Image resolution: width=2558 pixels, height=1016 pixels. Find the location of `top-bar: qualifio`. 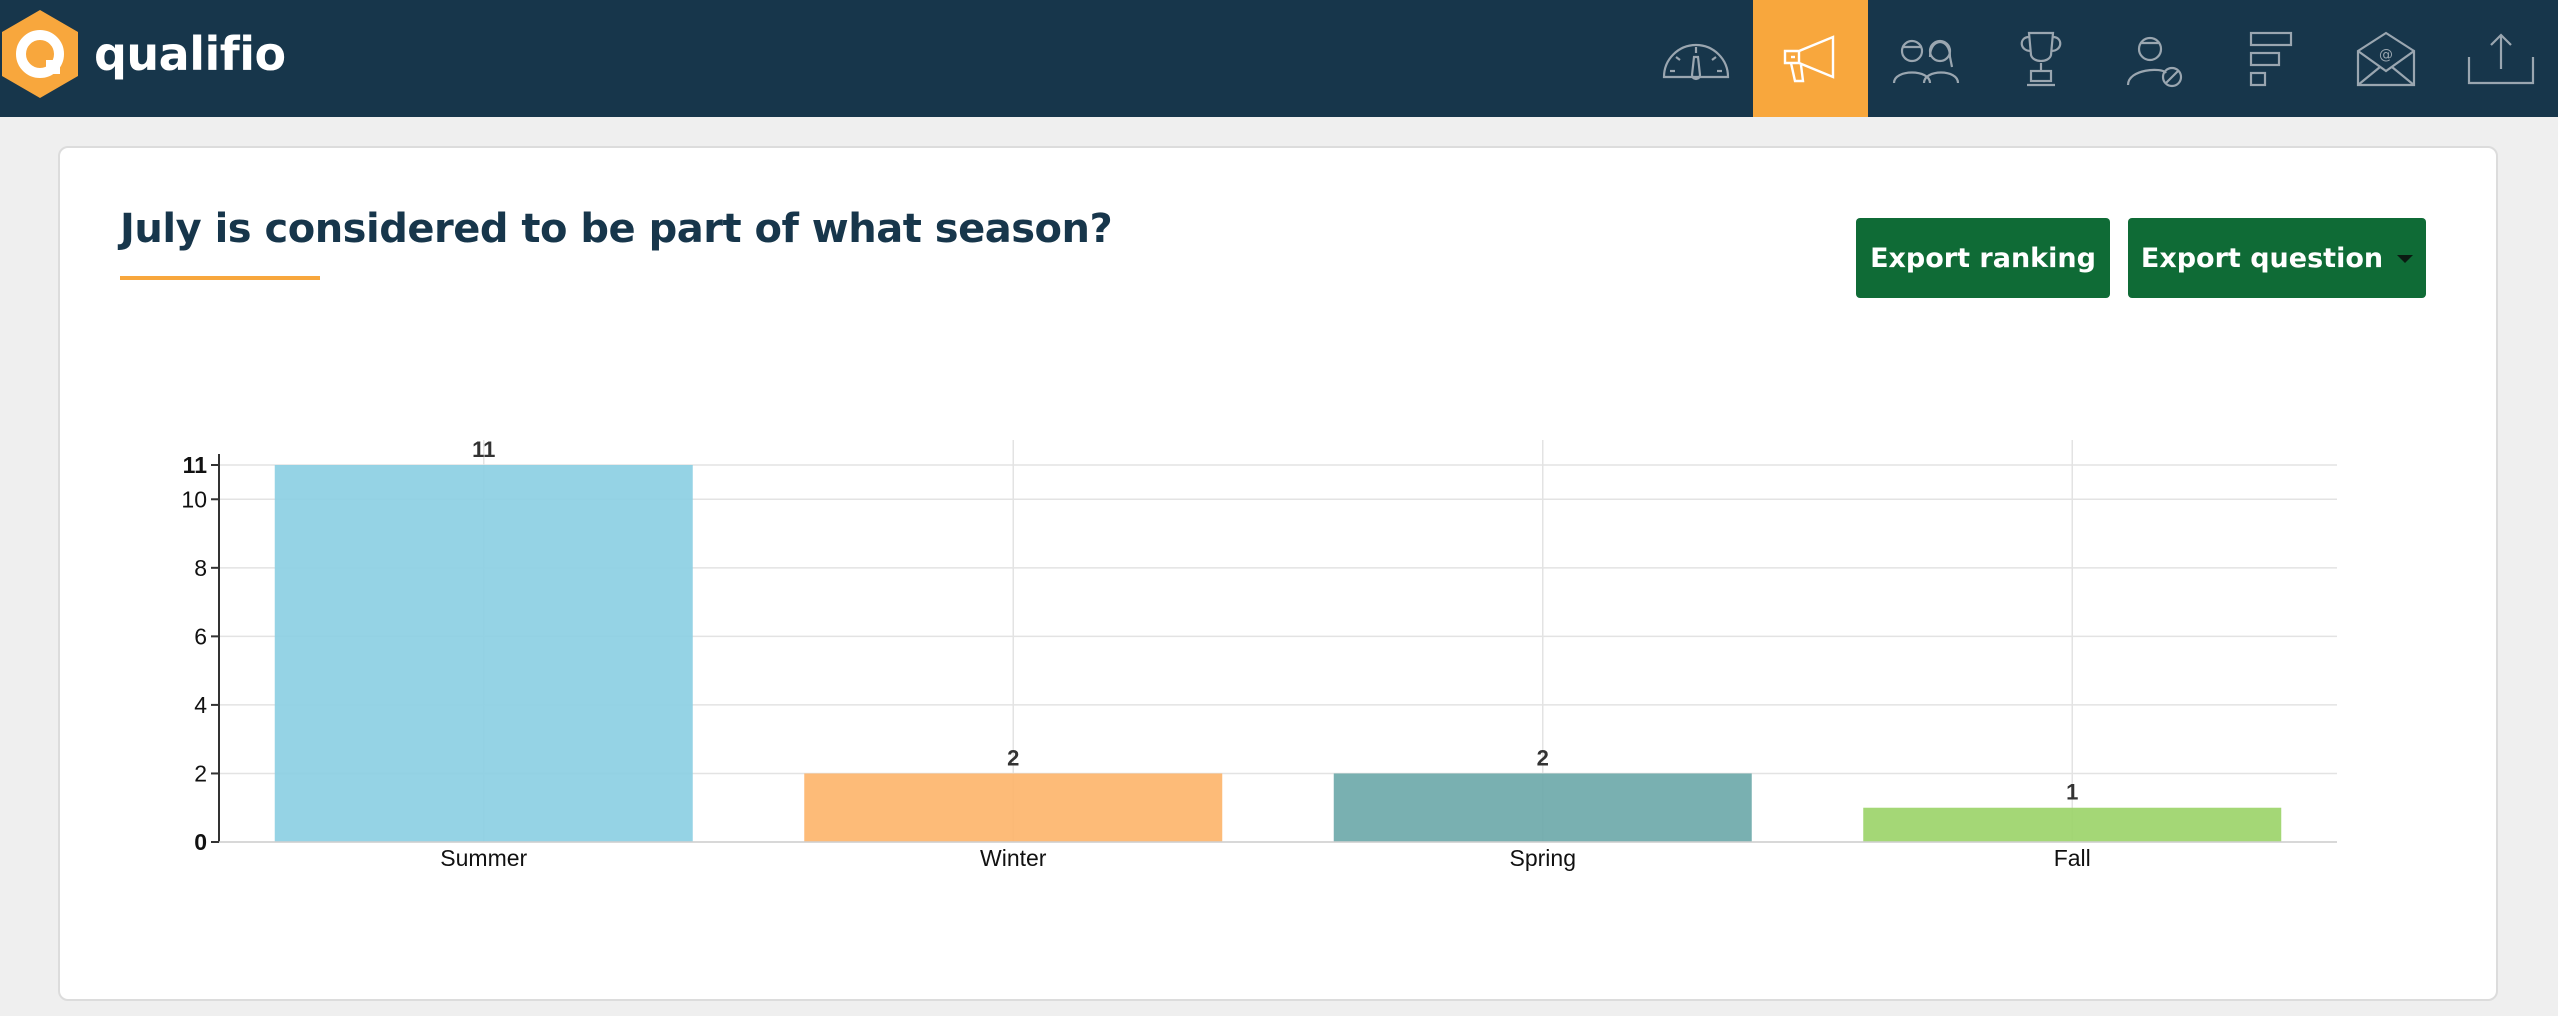

top-bar: qualifio is located at coordinates (1279, 58).